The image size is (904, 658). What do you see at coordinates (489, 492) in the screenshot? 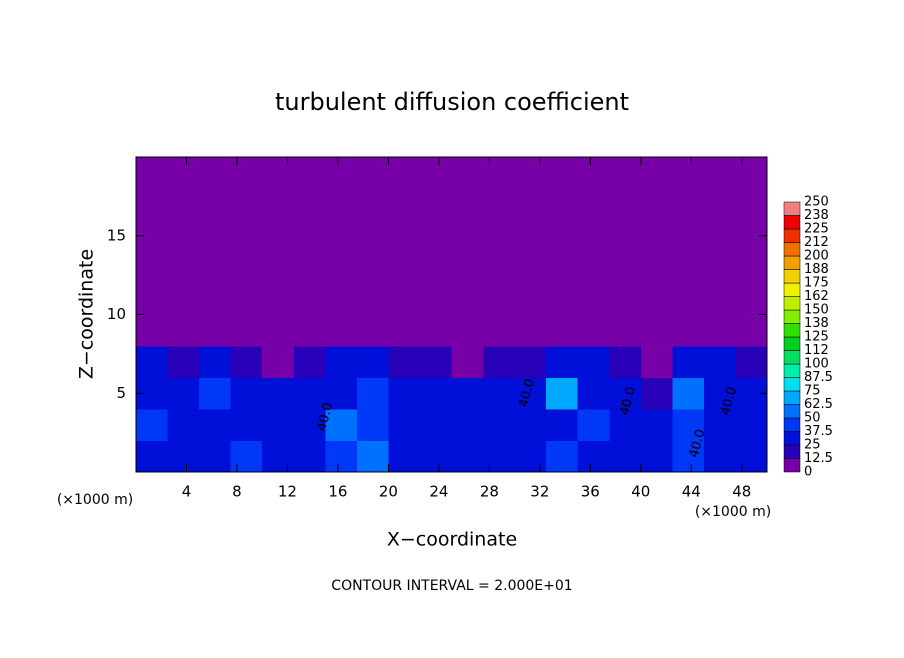
I see `x-tick-label: 28` at bounding box center [489, 492].